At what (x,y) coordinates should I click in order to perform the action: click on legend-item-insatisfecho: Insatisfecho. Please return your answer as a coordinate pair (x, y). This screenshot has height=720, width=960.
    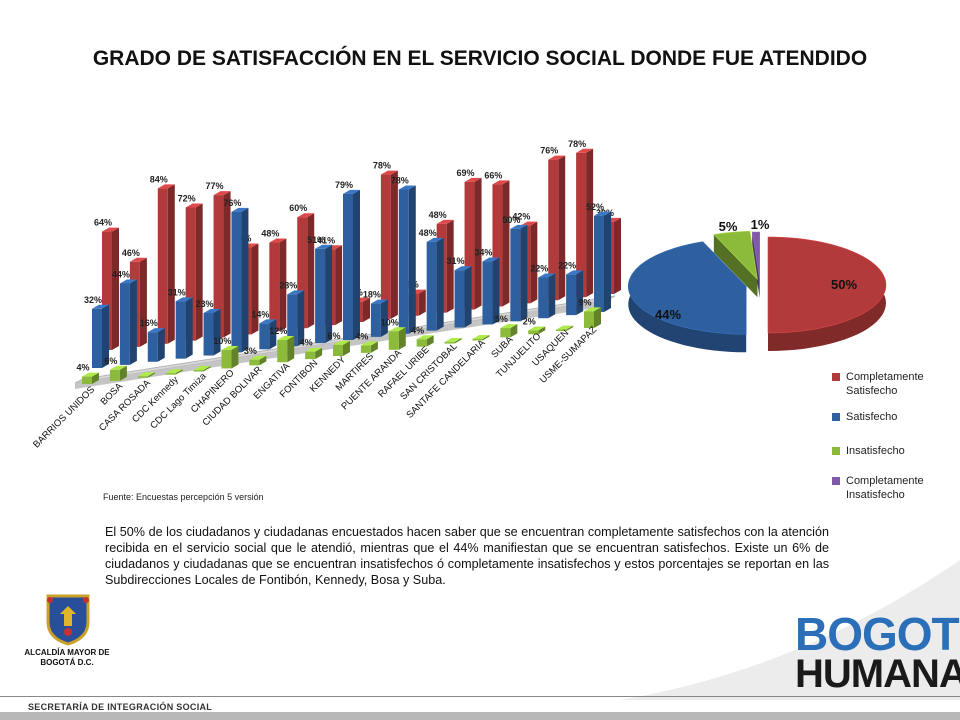
    Looking at the image, I should click on (894, 459).